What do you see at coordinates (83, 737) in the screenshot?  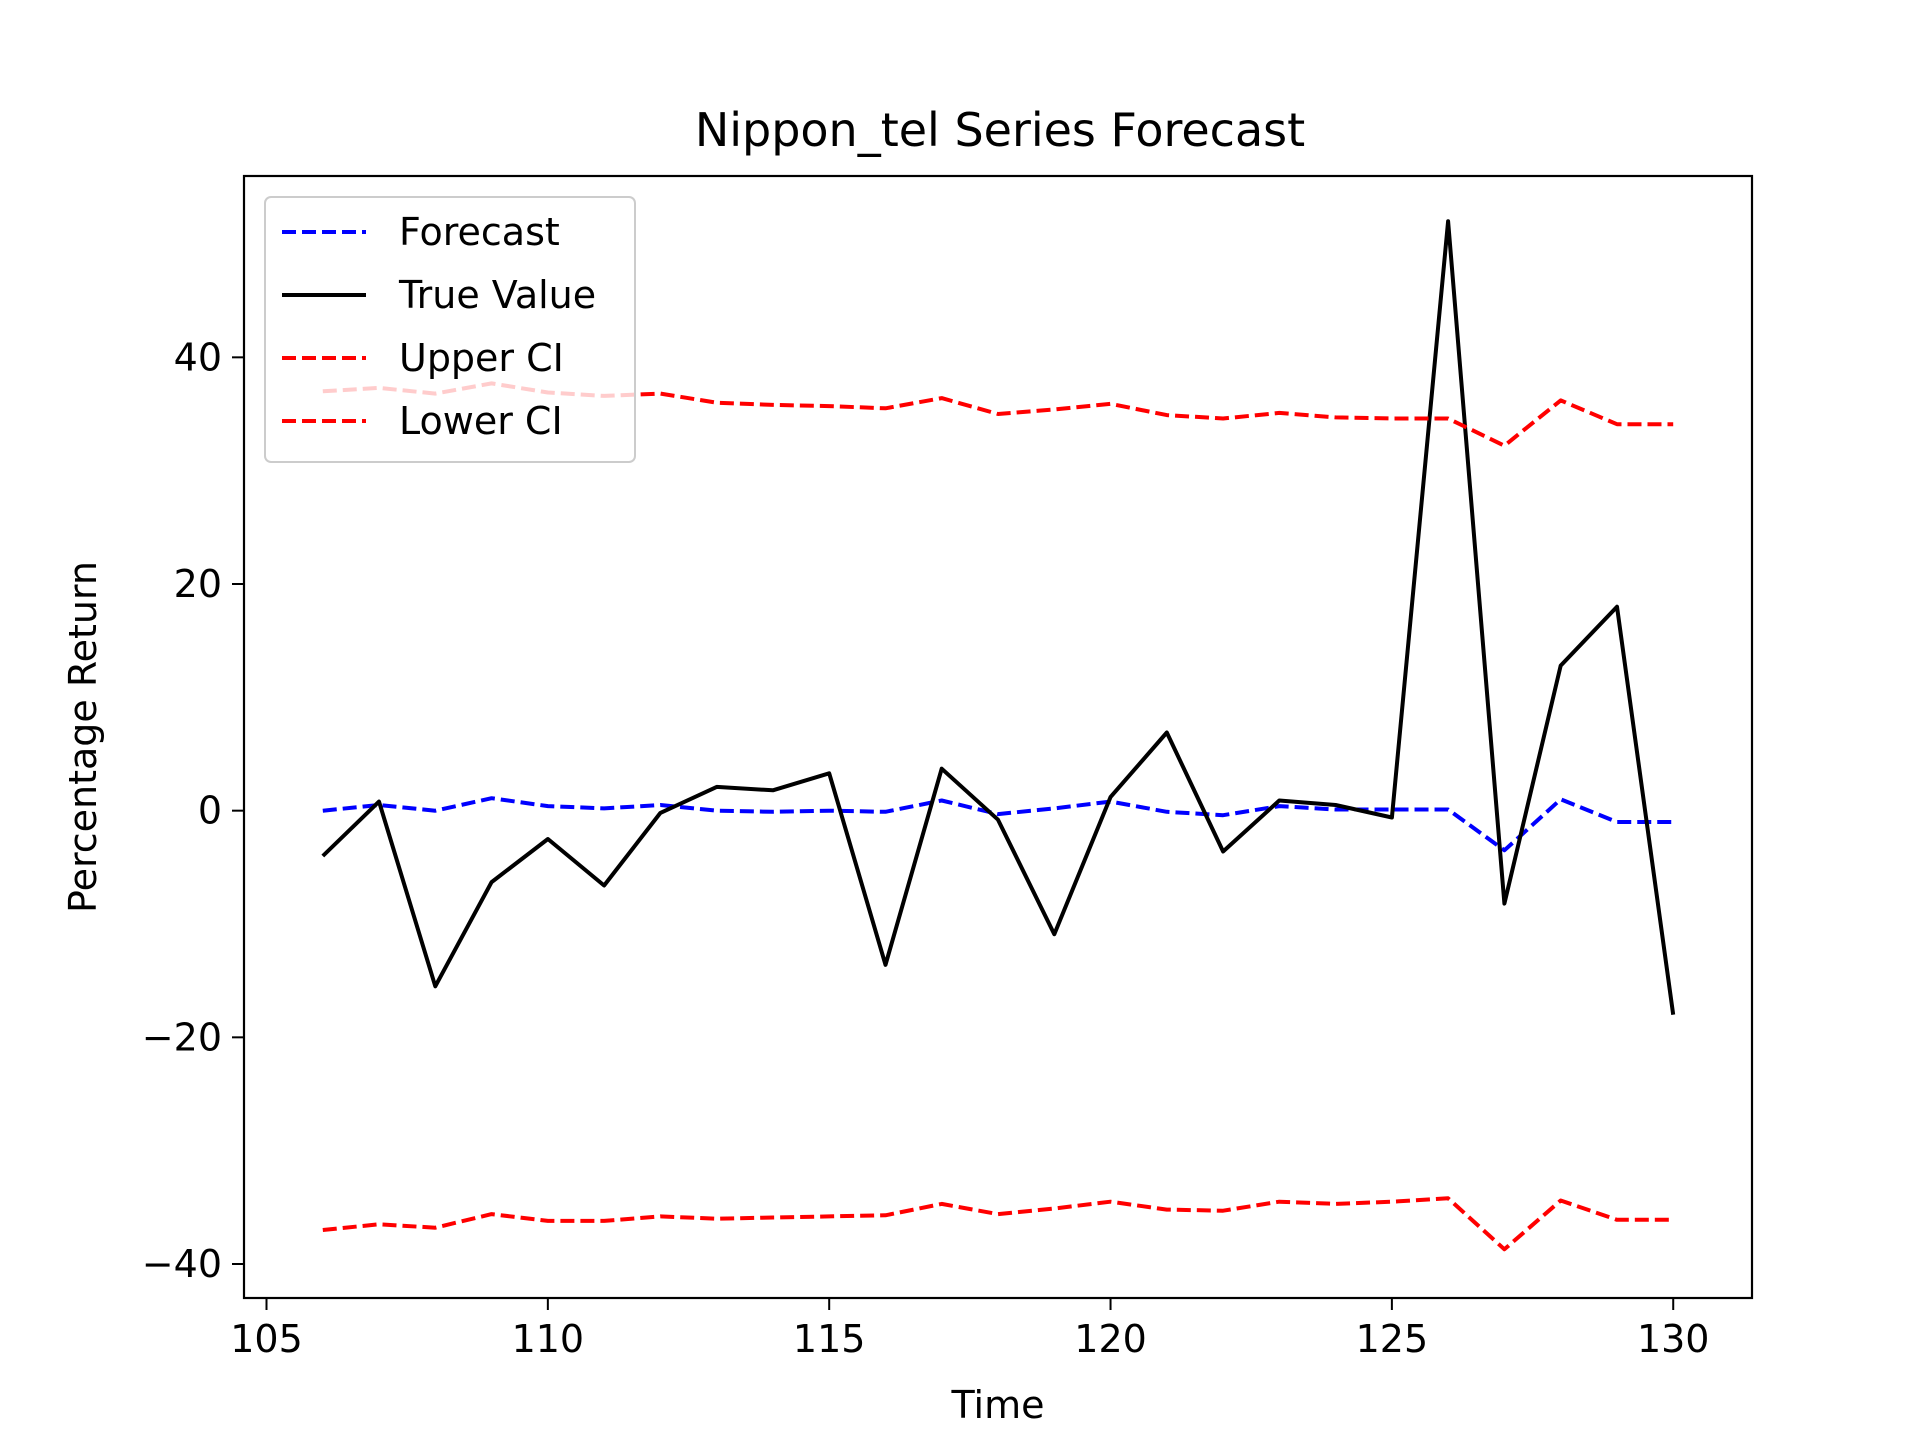 I see `y-axis-title: Percentage Return` at bounding box center [83, 737].